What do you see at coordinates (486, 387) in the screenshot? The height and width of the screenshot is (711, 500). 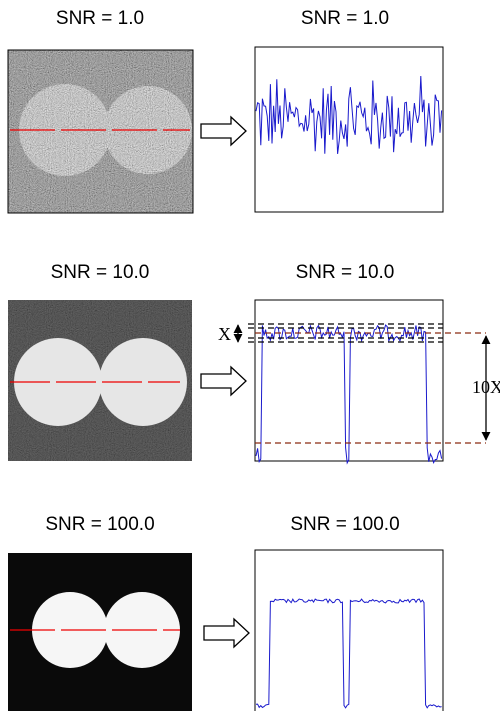 I see `range-marker: 10X` at bounding box center [486, 387].